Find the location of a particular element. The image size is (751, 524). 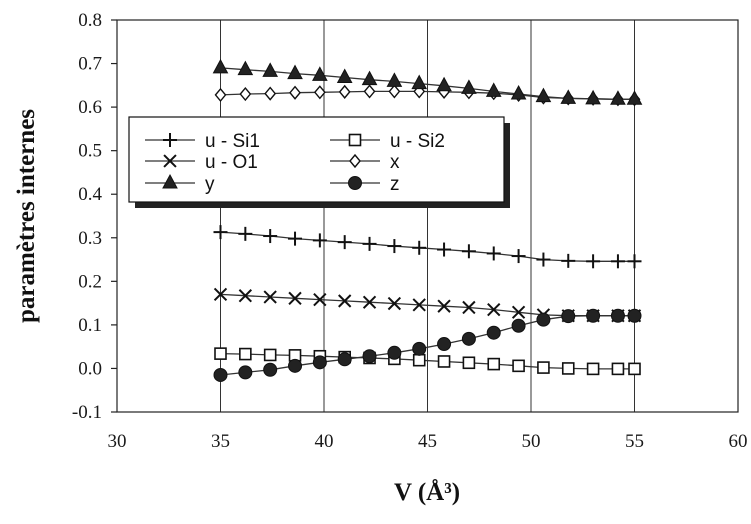

legend-label: u - O1 is located at coordinates (231, 162).